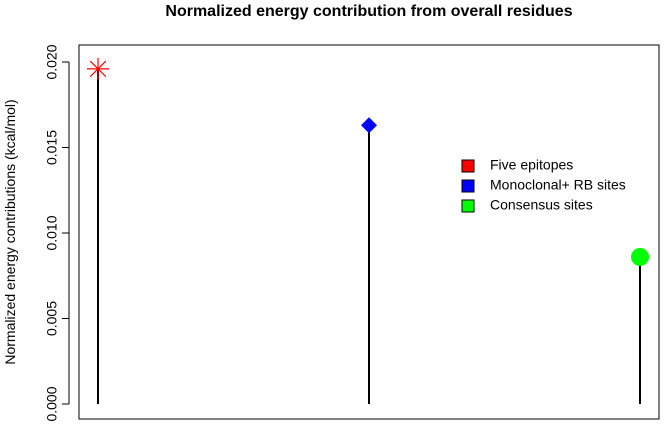  I want to click on y-axis: 0.000 0.005 0.010 0.015 0.020, so click(57, 233).